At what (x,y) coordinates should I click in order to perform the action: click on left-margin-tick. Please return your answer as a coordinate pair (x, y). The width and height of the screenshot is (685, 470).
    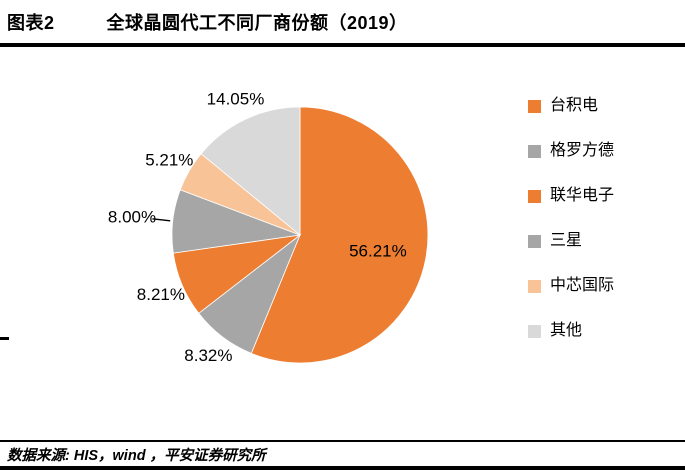
    Looking at the image, I should click on (4, 338).